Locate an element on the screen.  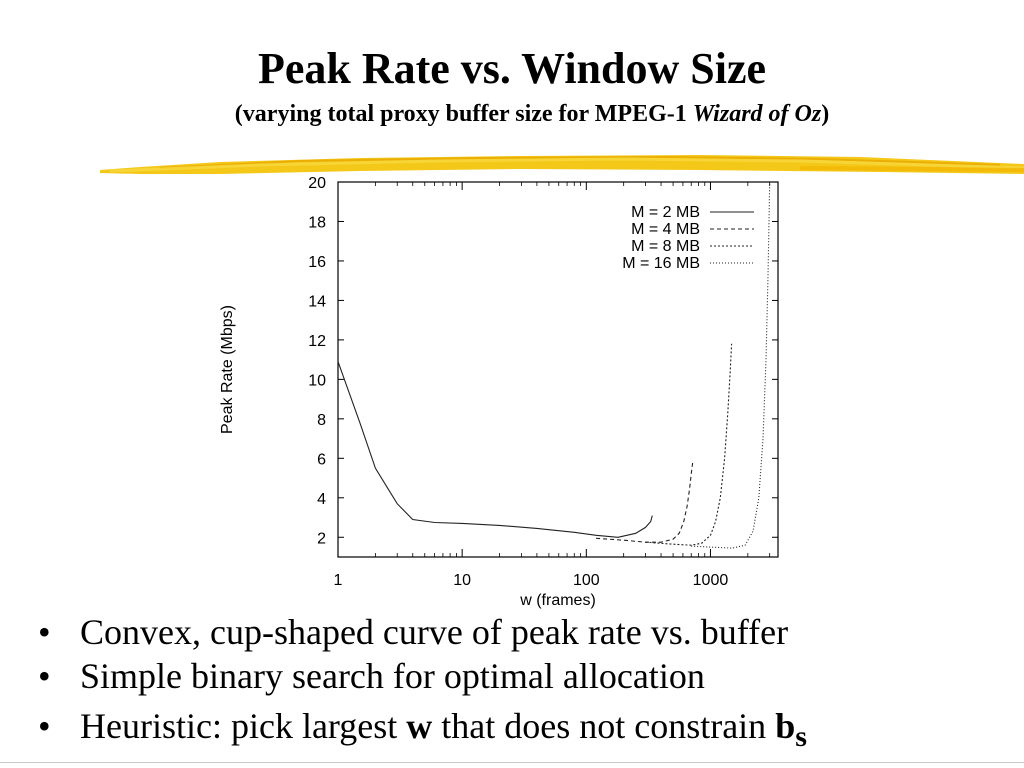
series-line-m-4-mb is located at coordinates (645, 502).